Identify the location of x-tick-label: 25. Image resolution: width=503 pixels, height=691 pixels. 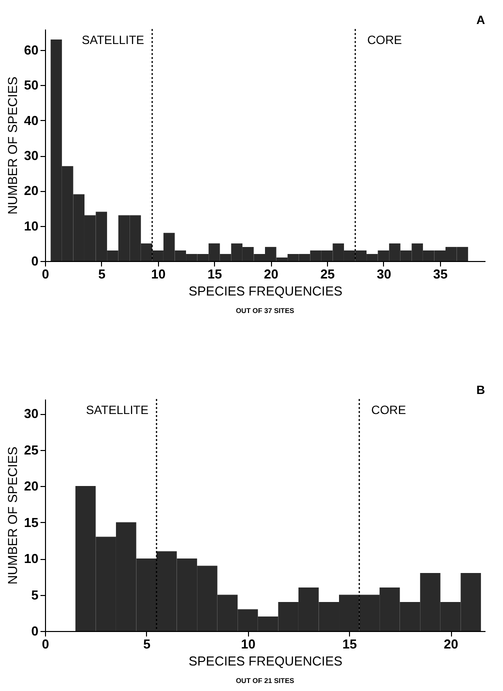
(327, 274).